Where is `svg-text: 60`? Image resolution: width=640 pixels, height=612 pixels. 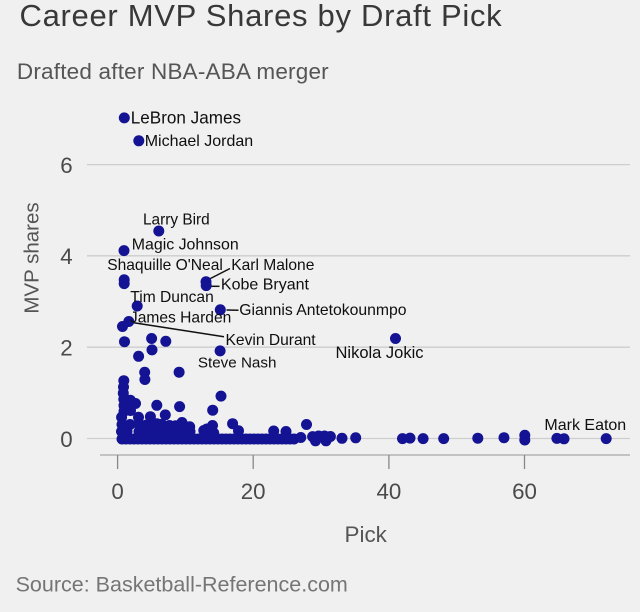 svg-text: 60 is located at coordinates (524, 491).